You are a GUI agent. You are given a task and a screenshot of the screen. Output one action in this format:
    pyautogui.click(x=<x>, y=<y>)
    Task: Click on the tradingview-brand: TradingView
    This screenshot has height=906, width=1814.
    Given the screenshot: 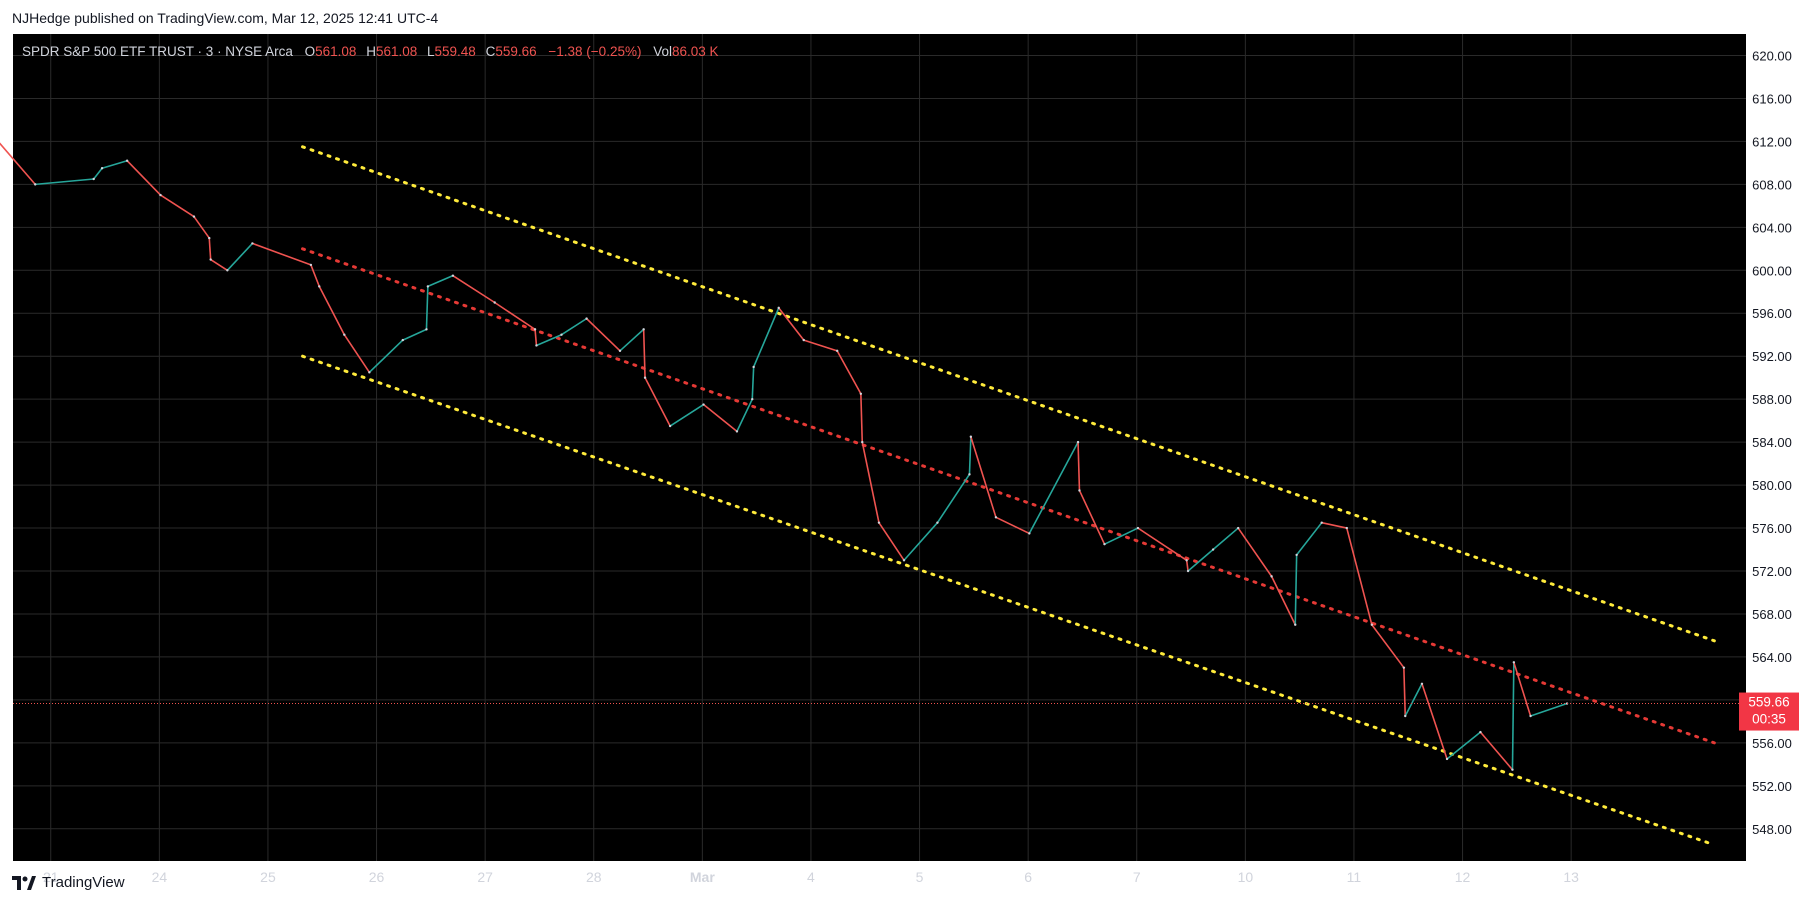 What is the action you would take?
    pyautogui.click(x=83, y=882)
    